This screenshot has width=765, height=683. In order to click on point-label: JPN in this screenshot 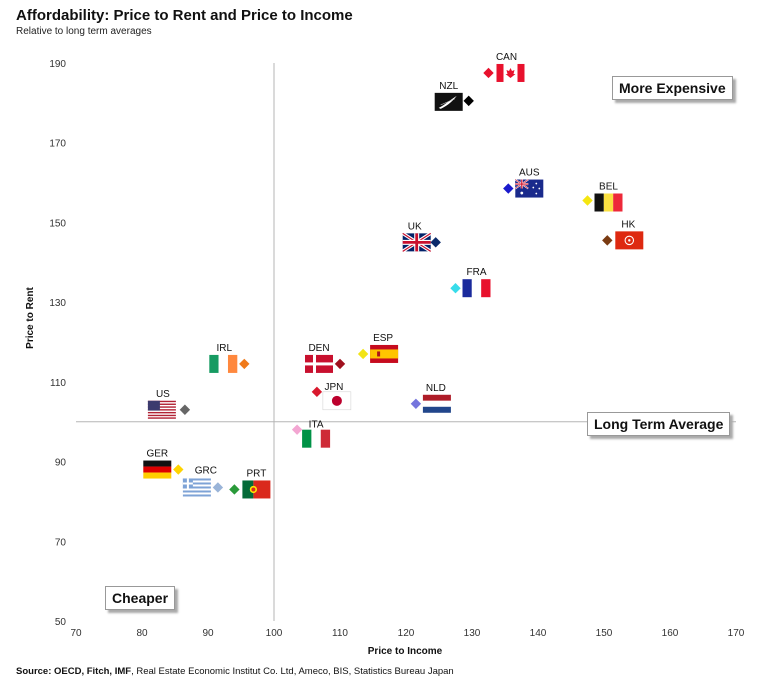, I will do `click(333, 387)`.